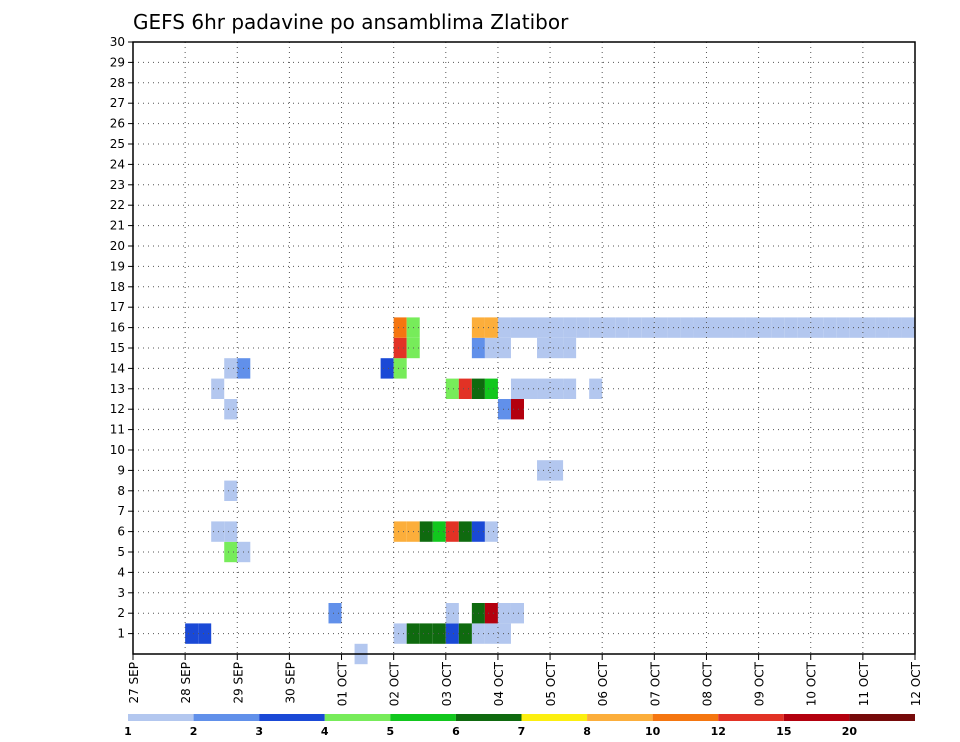  What do you see at coordinates (117, 246) in the screenshot?
I see `y-tick-label: 20` at bounding box center [117, 246].